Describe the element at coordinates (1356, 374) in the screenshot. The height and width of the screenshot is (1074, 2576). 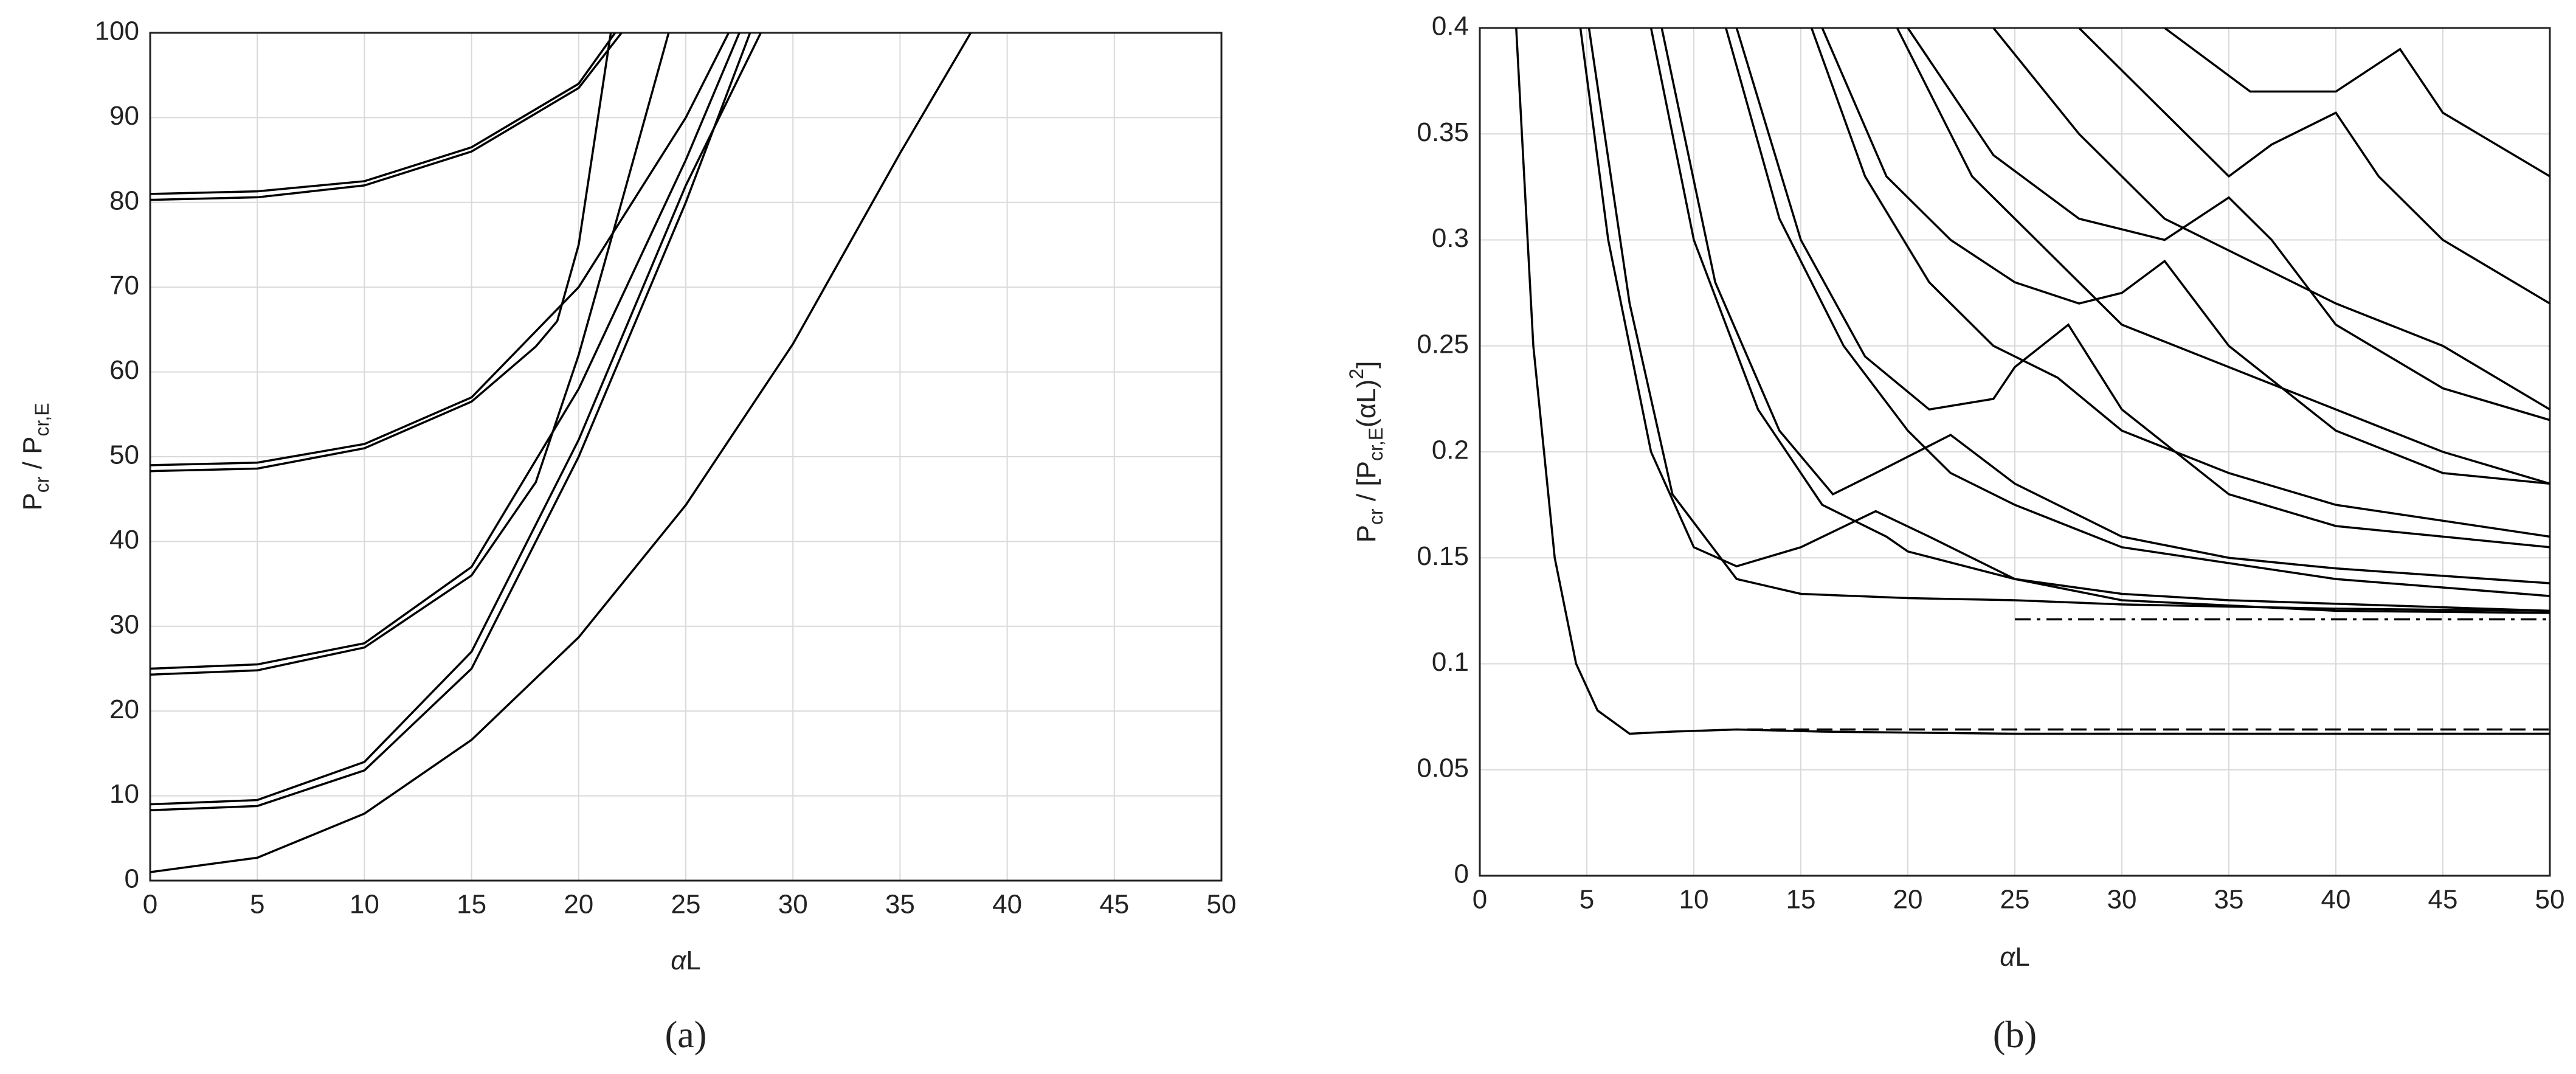
I see `y-label-part: 2` at that location.